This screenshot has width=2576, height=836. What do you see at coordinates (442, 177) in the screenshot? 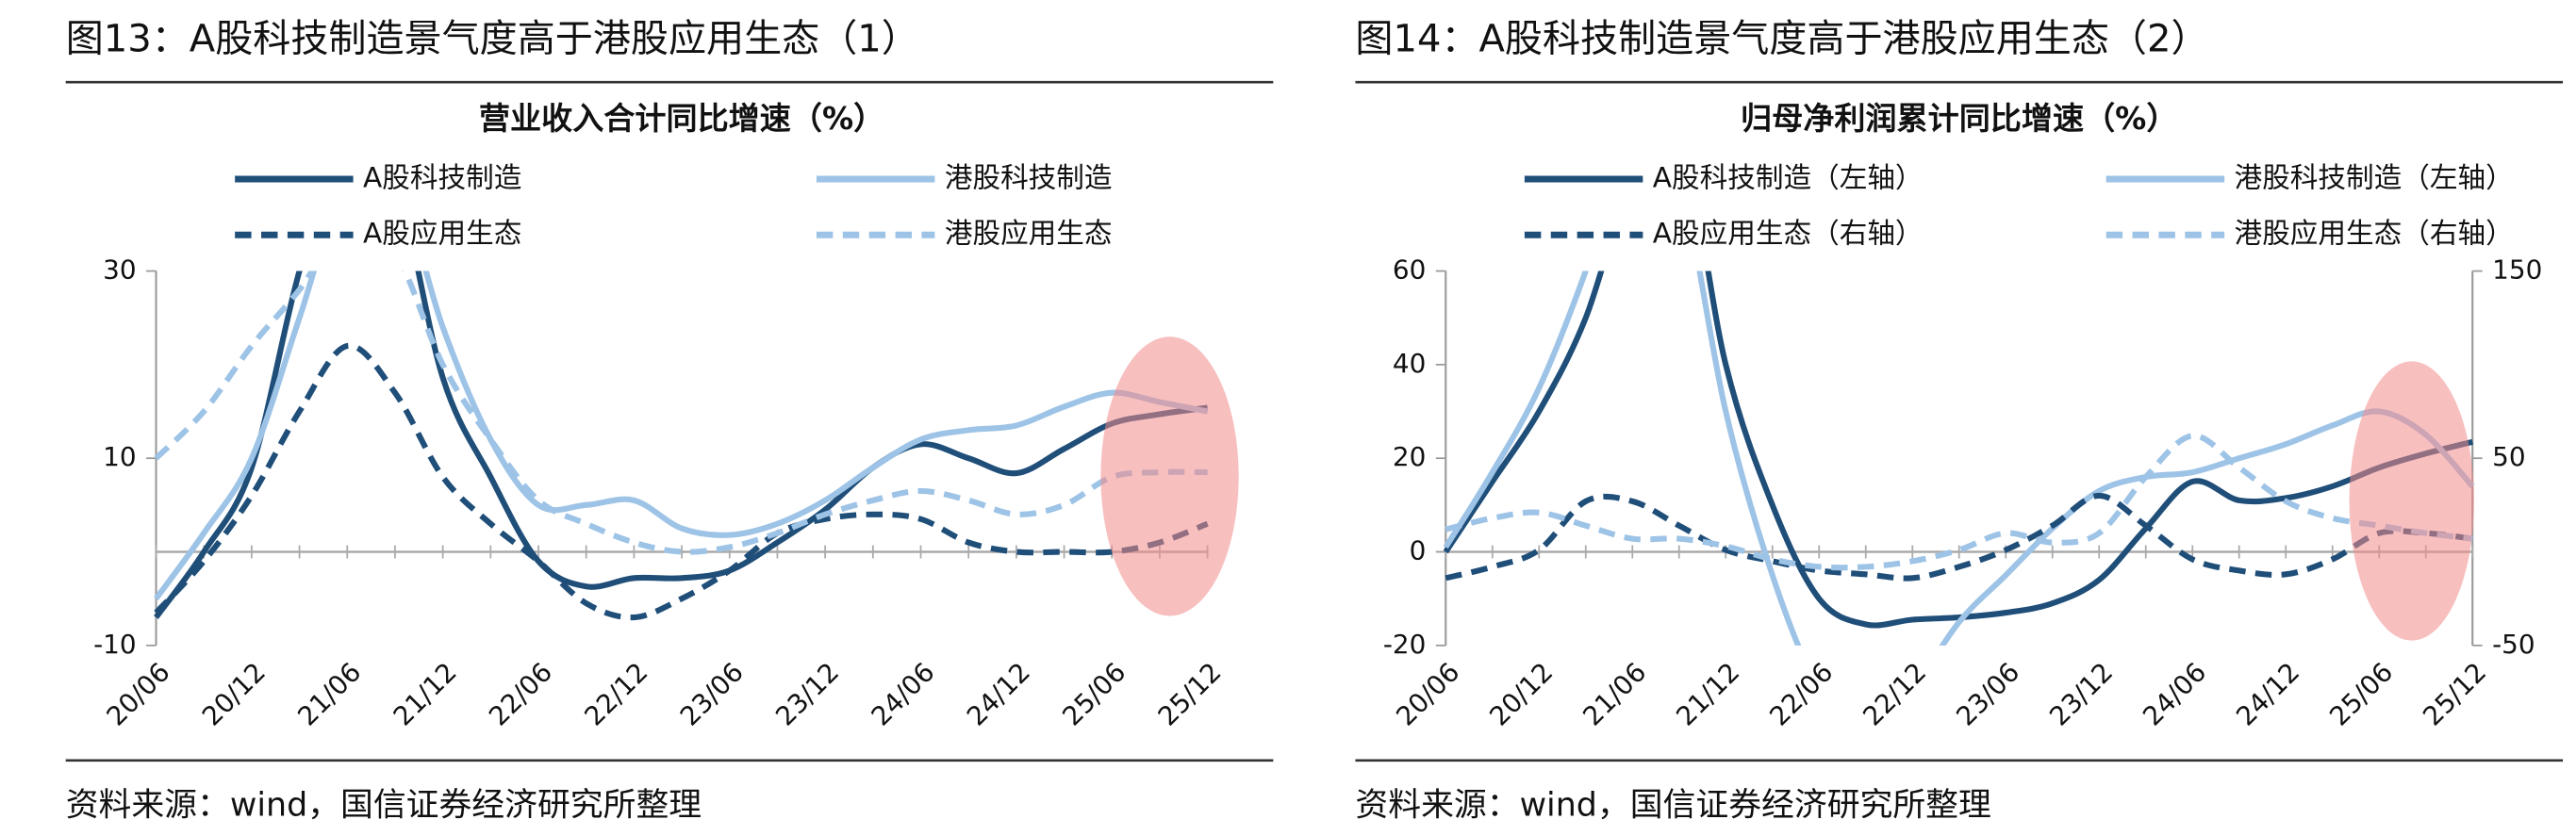
I see `legend-label: A股科技制造` at bounding box center [442, 177].